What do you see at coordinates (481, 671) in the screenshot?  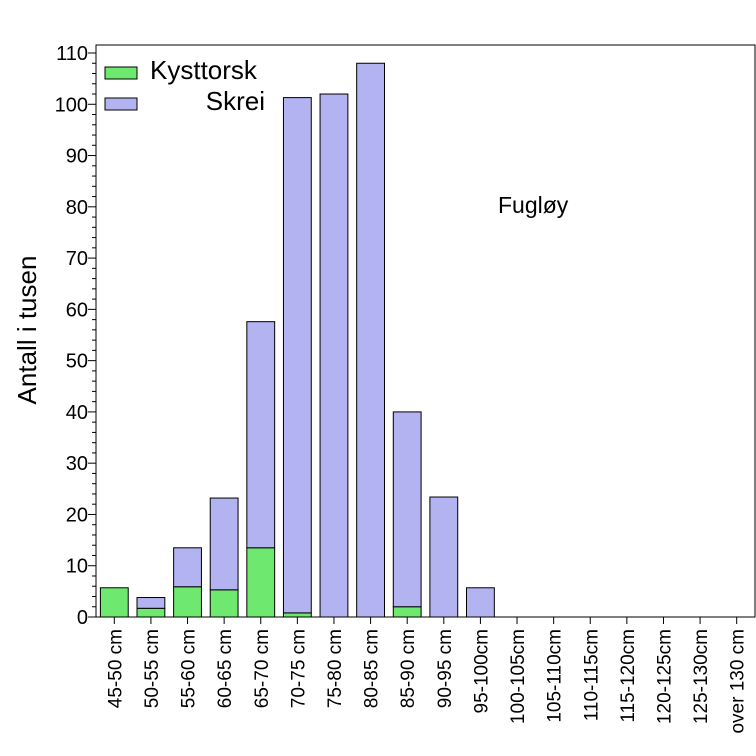 I see `x-tick-label: 95-100cm` at bounding box center [481, 671].